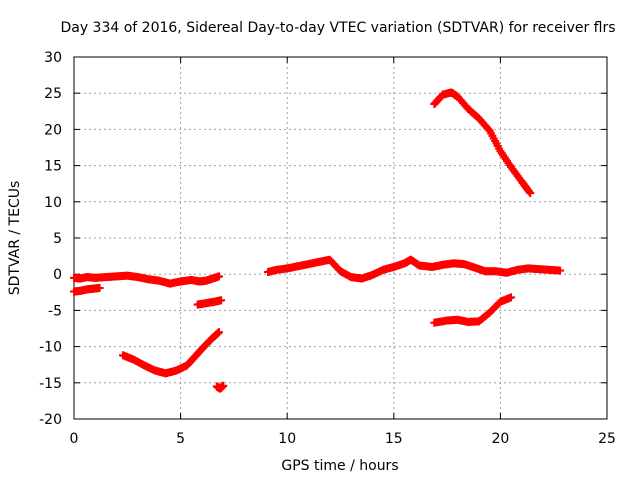 This screenshot has height=480, width=640. Describe the element at coordinates (343, 439) in the screenshot. I see `x-tick-labels: 0 5 10 15 20 25` at that location.